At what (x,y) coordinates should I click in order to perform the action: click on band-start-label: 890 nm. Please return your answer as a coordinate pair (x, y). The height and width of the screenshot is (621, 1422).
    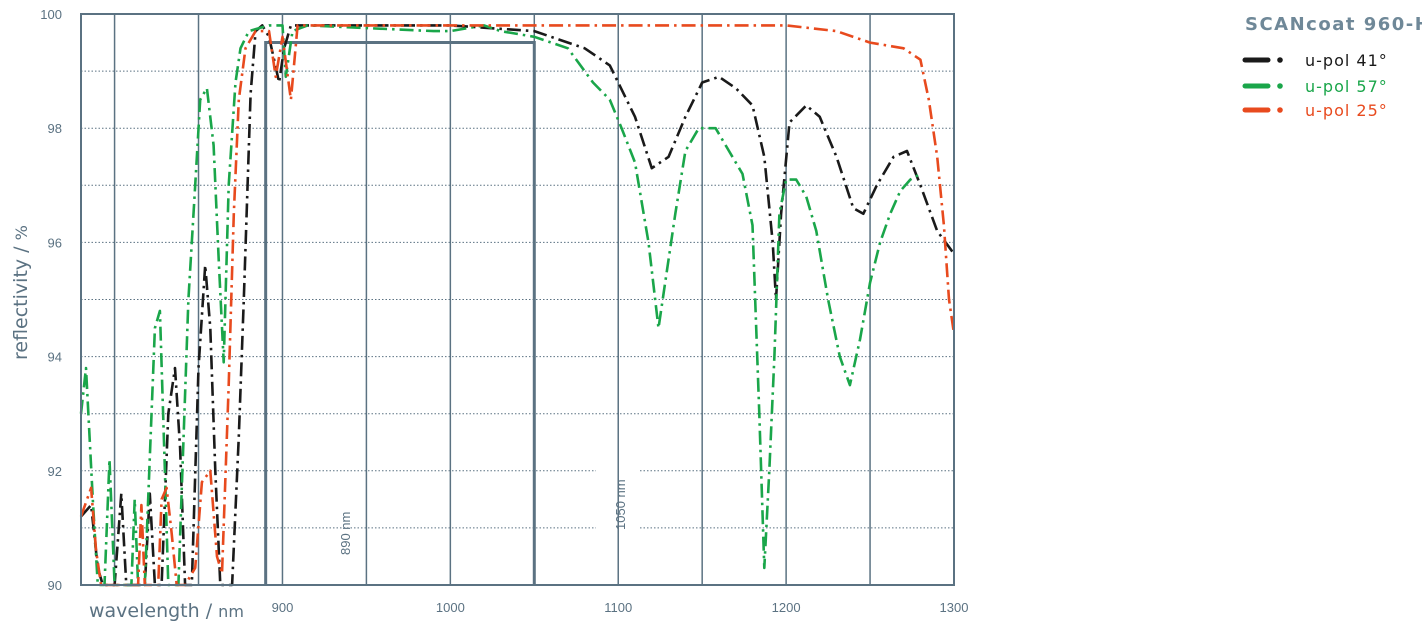
    Looking at the image, I should click on (345, 533).